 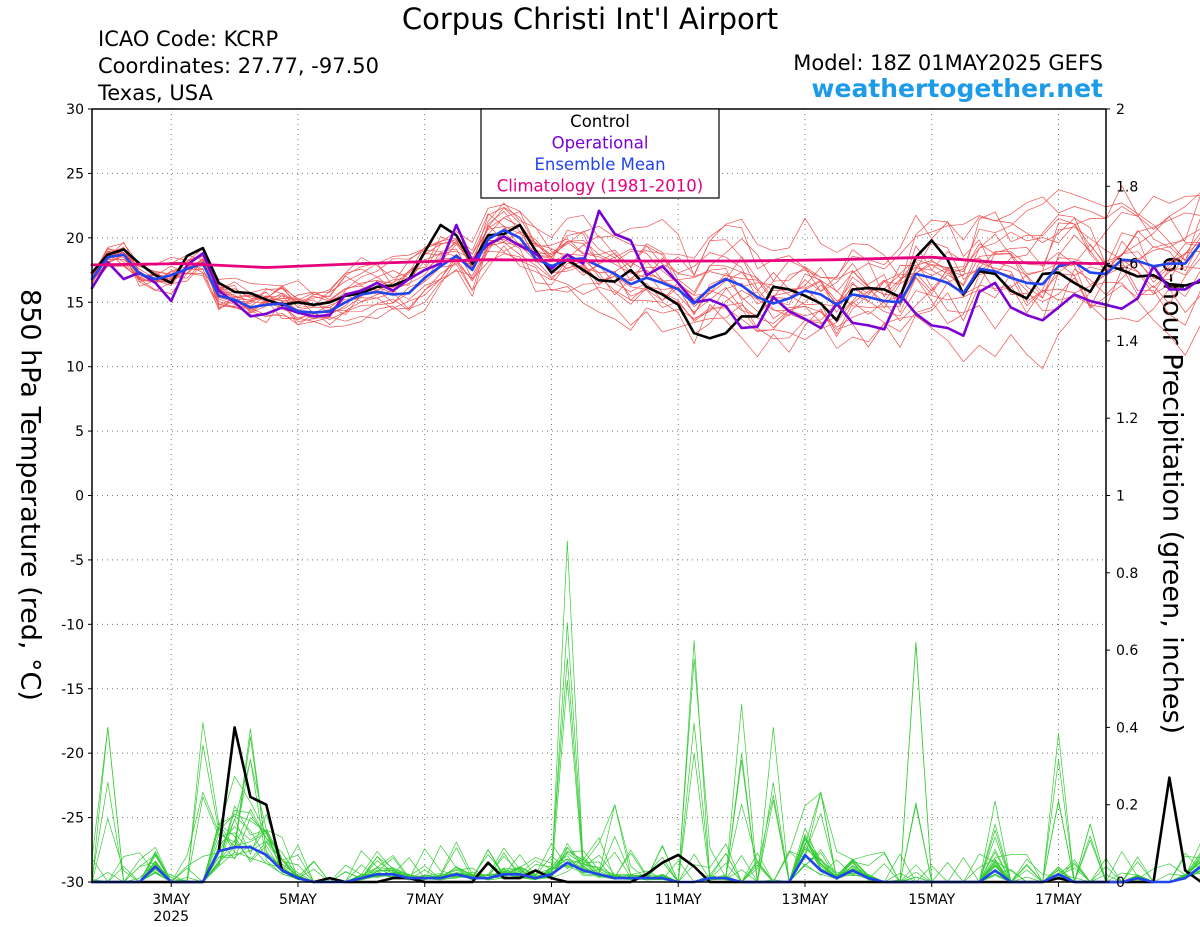 I want to click on control-temp-line, so click(x=645, y=281).